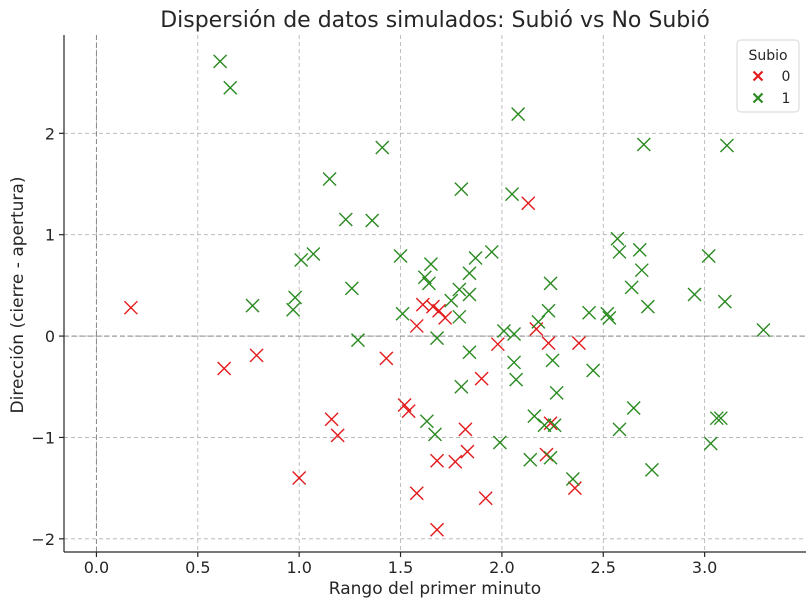 This screenshot has width=812, height=604. I want to click on y-tick-label: −2, so click(43, 539).